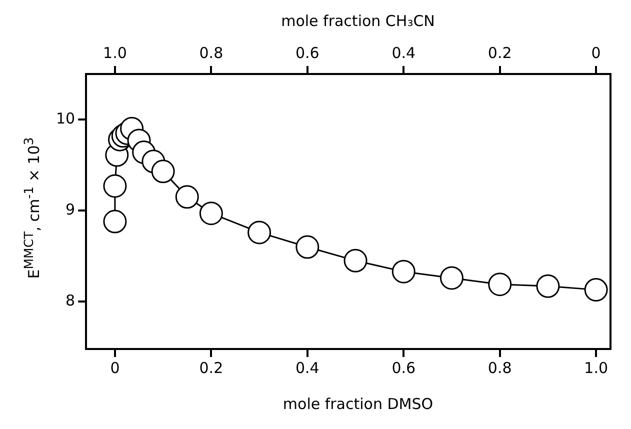 Image resolution: width=631 pixels, height=429 pixels. What do you see at coordinates (66, 118) in the screenshot?
I see `y-tick-label: 10` at bounding box center [66, 118].